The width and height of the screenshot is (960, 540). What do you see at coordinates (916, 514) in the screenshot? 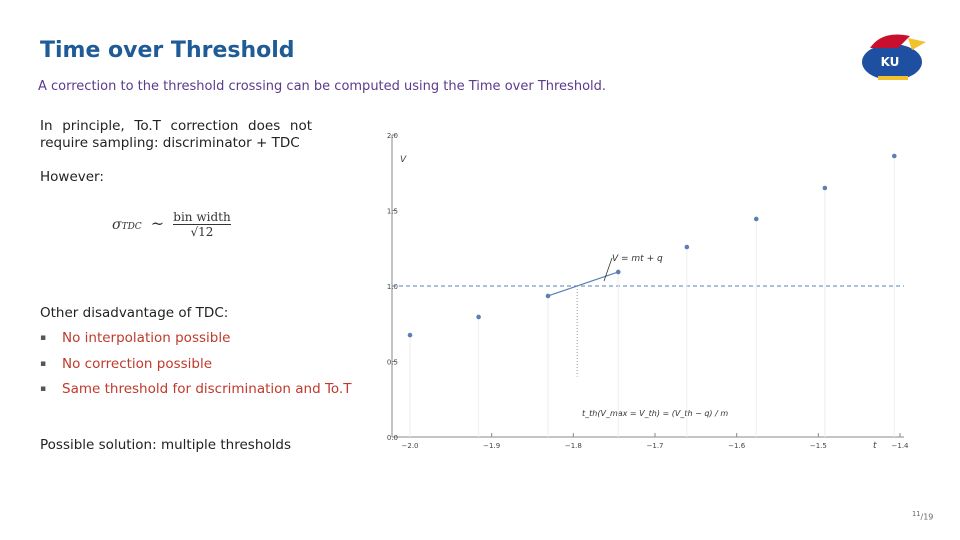
I see `page-current: 11` at bounding box center [916, 514].